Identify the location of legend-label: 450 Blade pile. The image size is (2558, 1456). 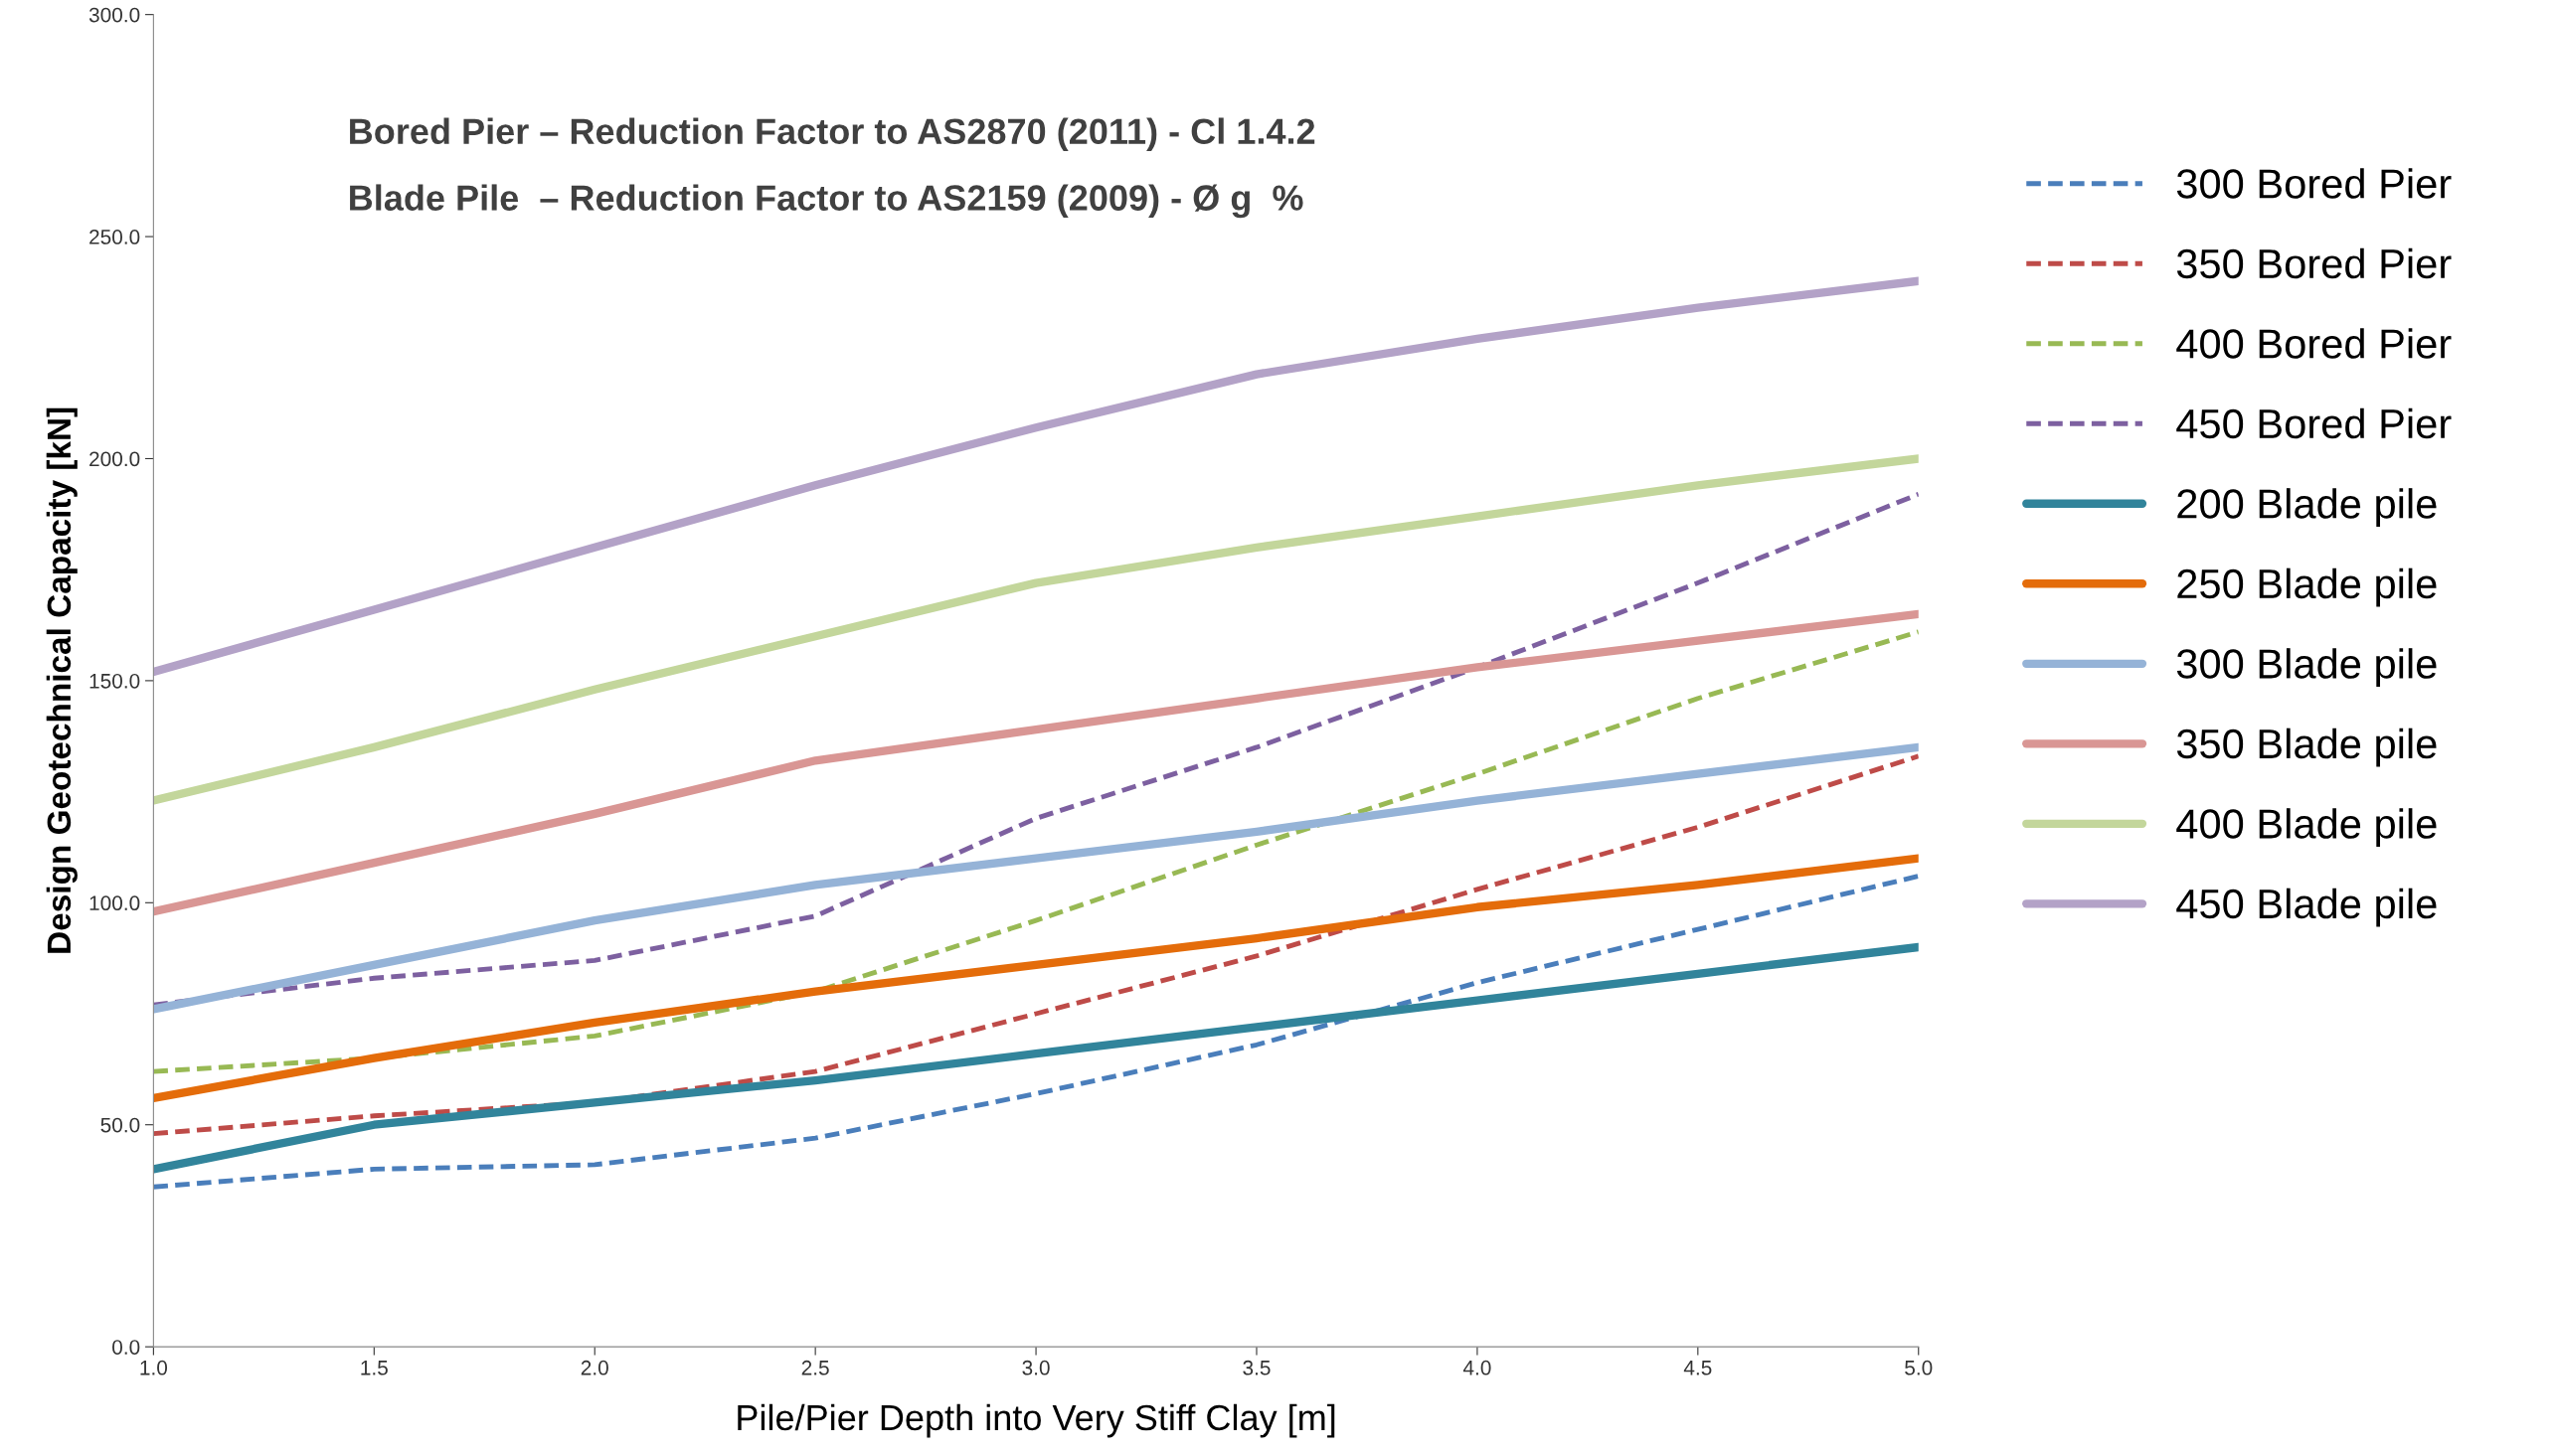
(2306, 907).